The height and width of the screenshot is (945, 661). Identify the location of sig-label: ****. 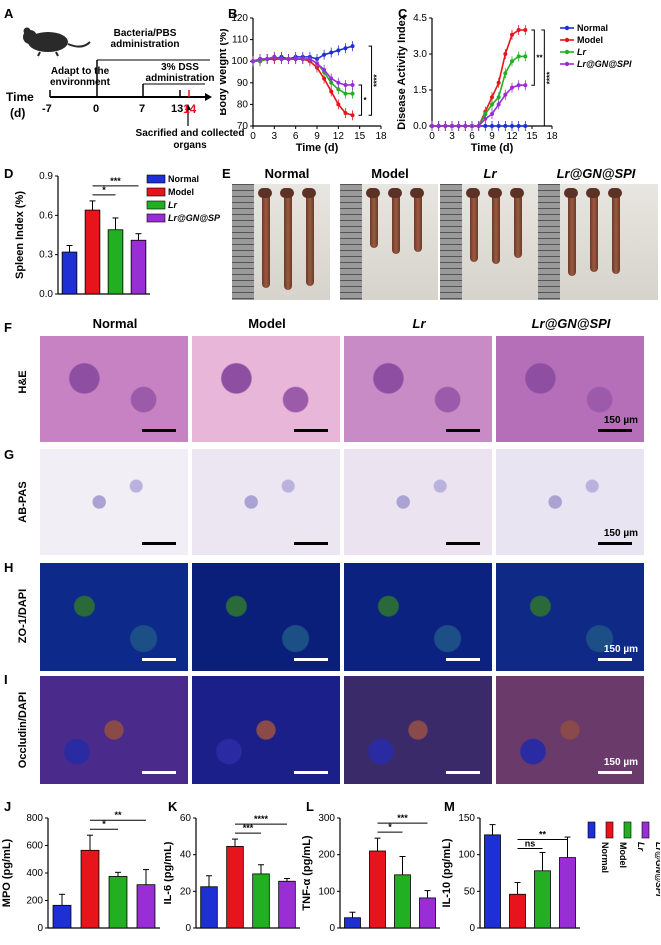
(549, 77).